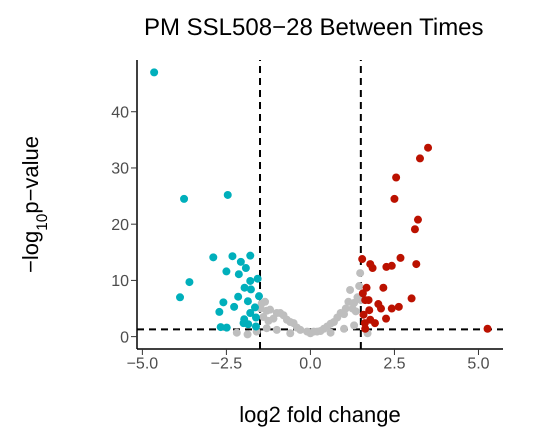 This screenshot has height=438, width=552. Describe the element at coordinates (120, 281) in the screenshot. I see `y-tick-label: 10` at that location.